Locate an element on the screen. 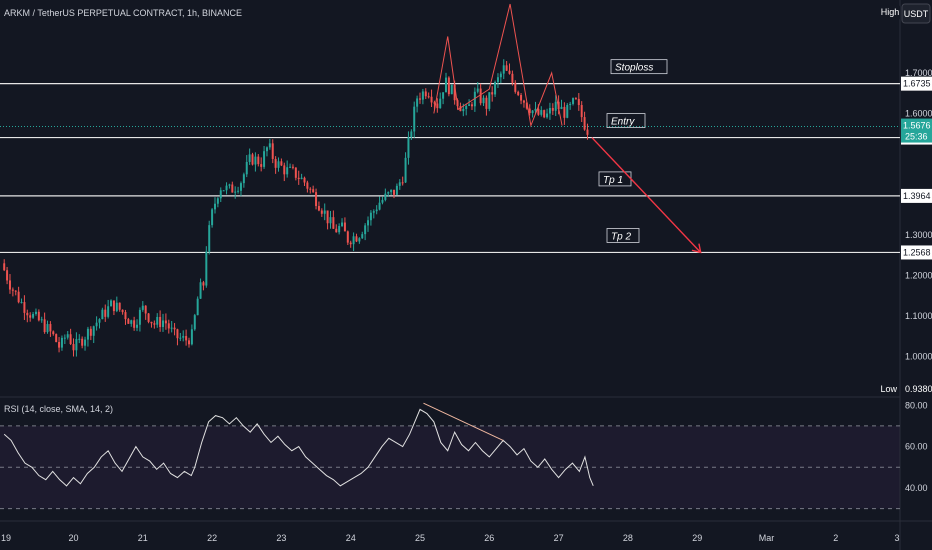  rsi-label: RSI (14, close, SMA, 14, 2) is located at coordinates (58, 409).